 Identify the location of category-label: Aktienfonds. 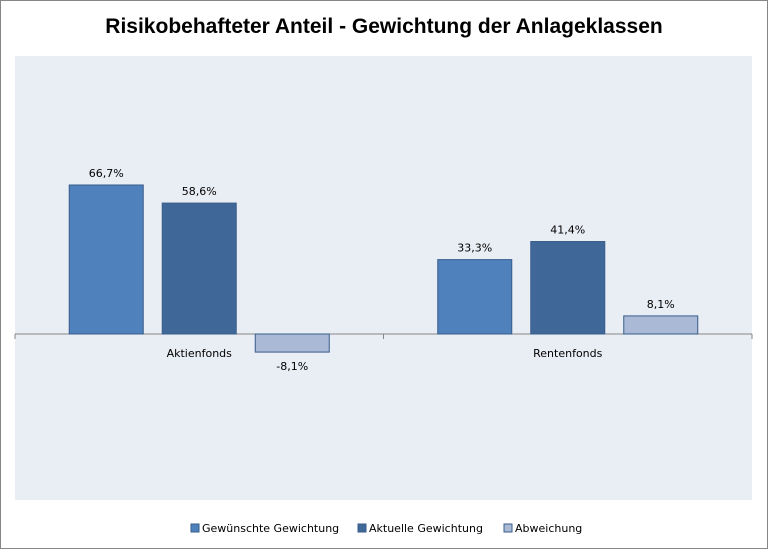
(200, 353).